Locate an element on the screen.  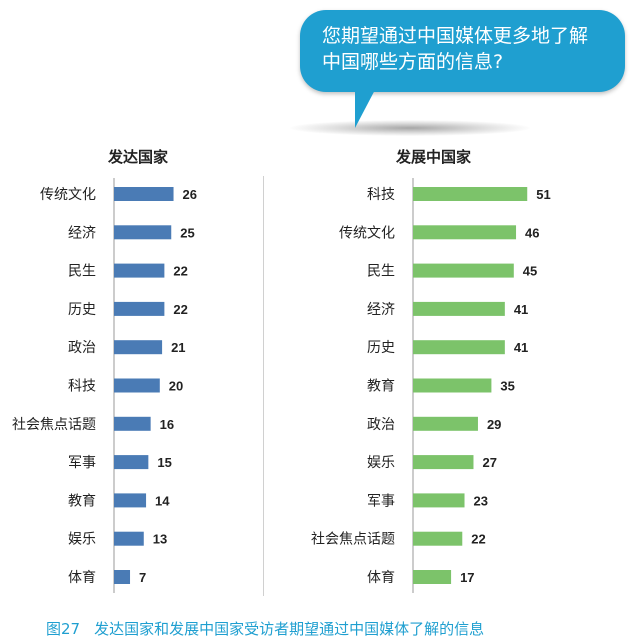
developed-category-label: 政治 is located at coordinates (82, 348).